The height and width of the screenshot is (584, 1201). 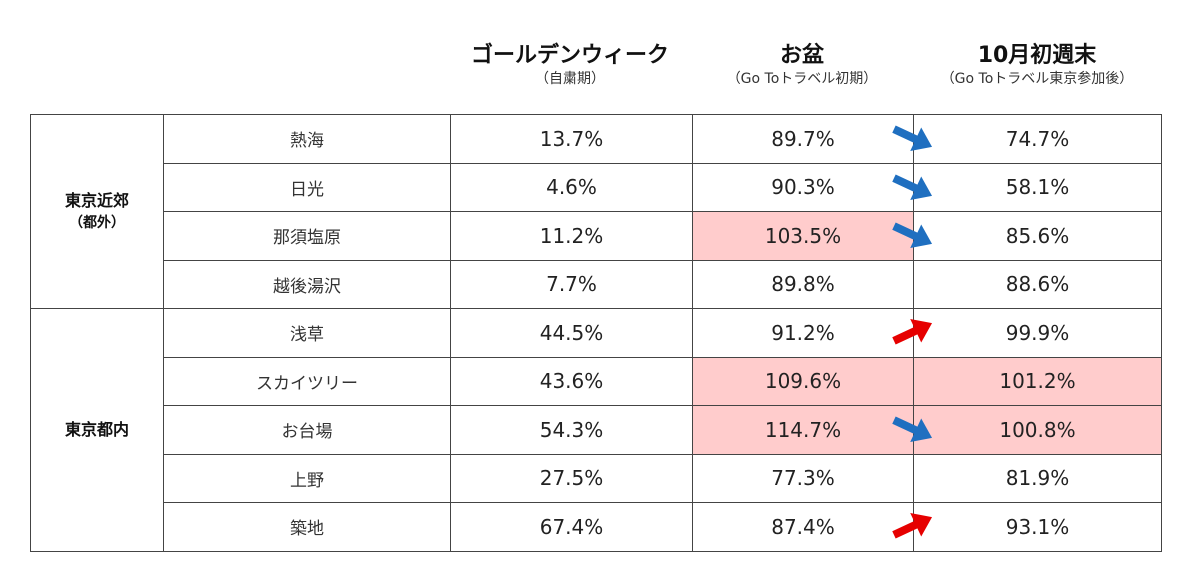 I want to click on header-obon-sub: （Go Toトラベル初期）, so click(x=802, y=79).